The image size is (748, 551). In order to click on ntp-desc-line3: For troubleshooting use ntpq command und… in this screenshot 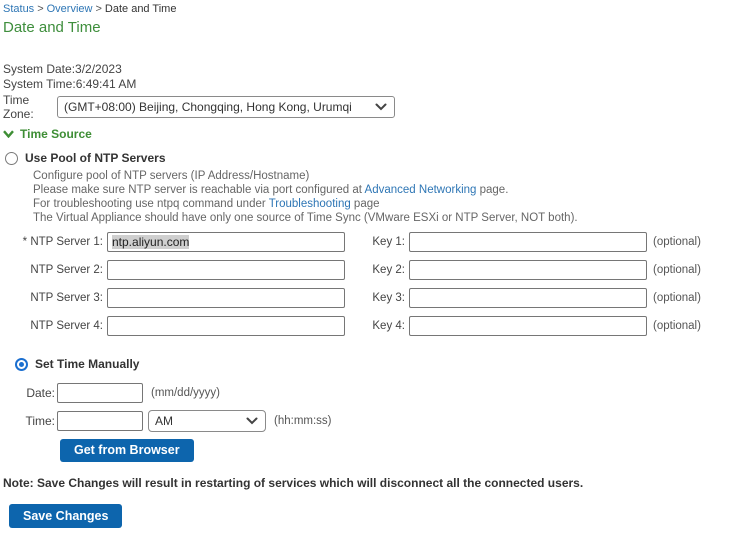, I will do `click(390, 204)`.